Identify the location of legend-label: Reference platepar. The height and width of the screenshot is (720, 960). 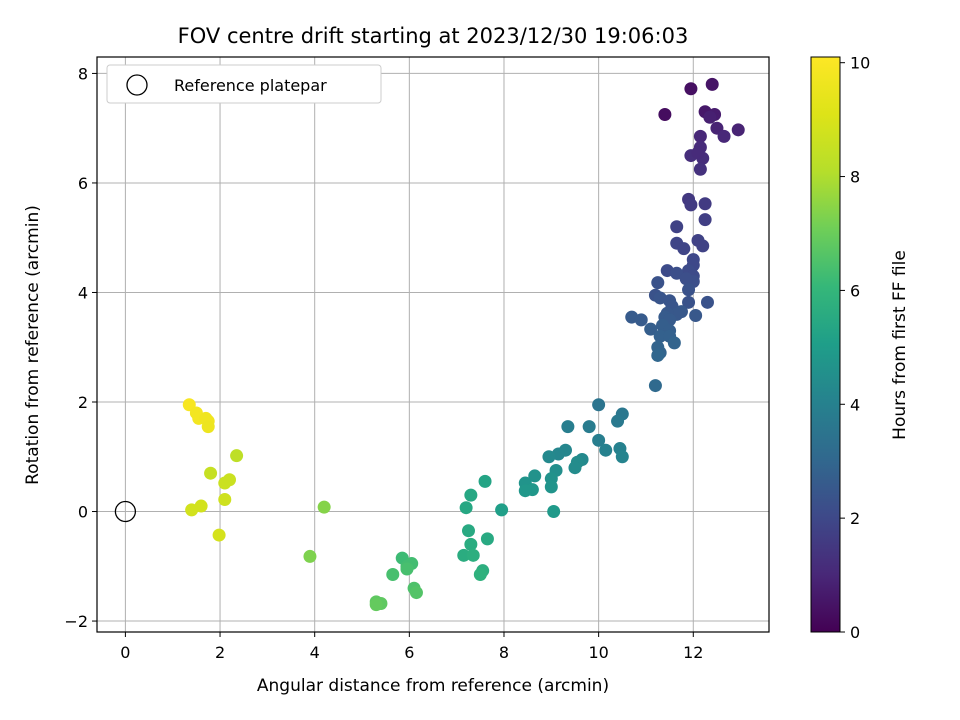
(250, 85).